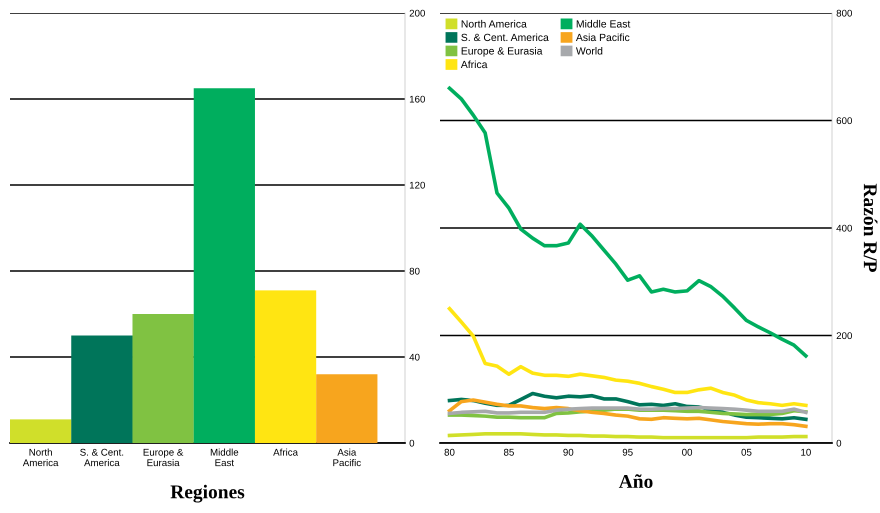 This screenshot has width=880, height=513. Describe the element at coordinates (414, 357) in the screenshot. I see `y-tick-label: 40` at that location.